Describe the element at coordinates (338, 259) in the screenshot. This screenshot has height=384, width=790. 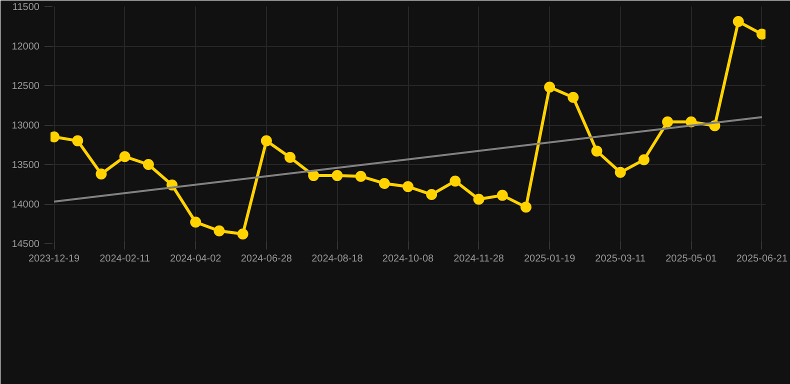
I see `x-tick-label: 2024-08-18` at that location.